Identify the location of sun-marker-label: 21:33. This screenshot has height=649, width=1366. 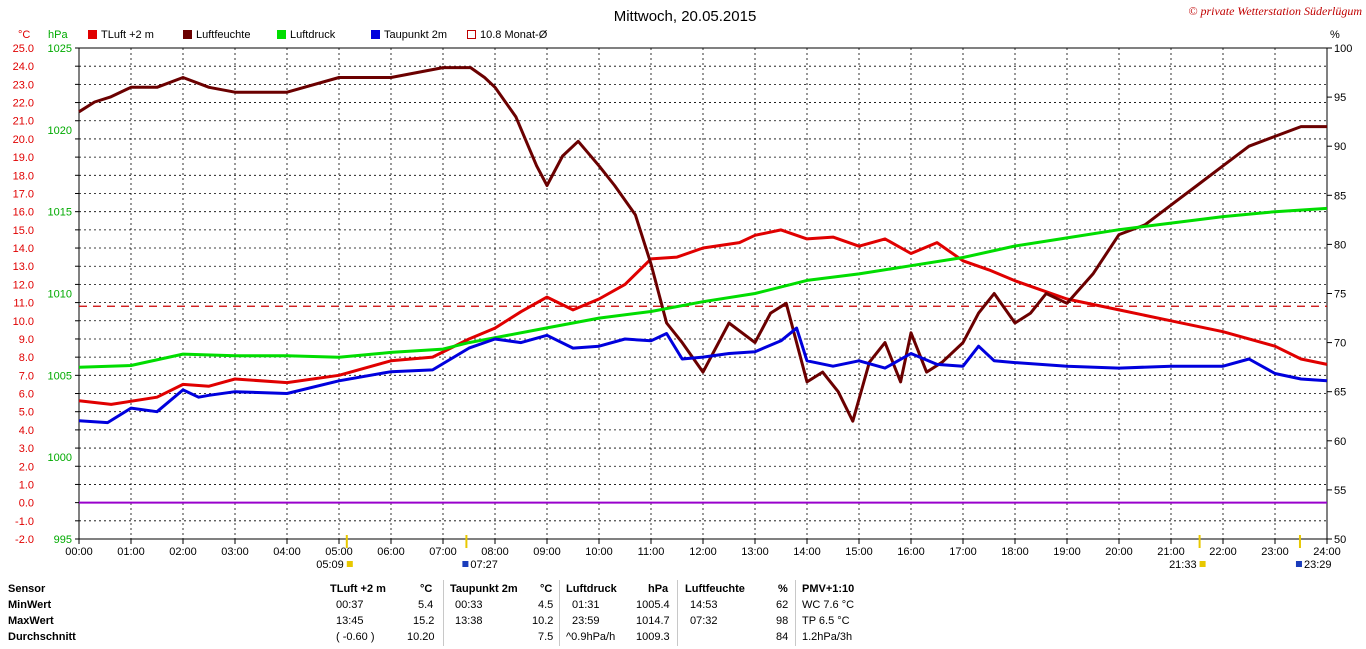
(1183, 565).